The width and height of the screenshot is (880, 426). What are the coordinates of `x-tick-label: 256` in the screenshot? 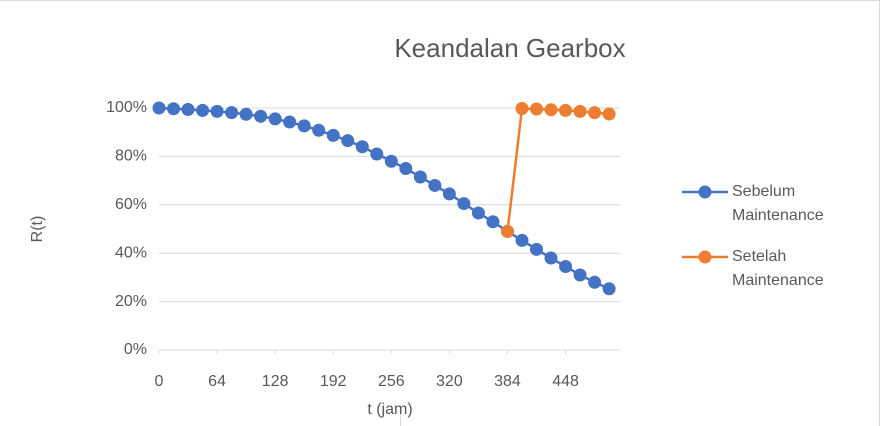 It's located at (391, 381).